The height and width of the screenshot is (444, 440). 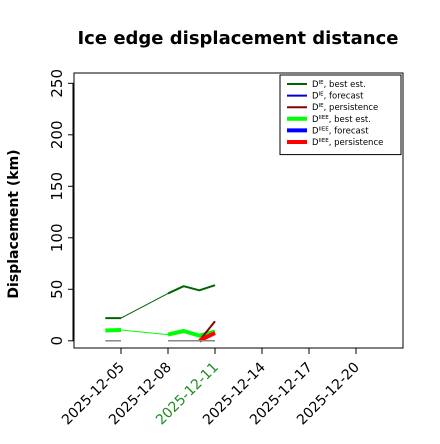 I want to click on y-tick-label: 100, so click(x=57, y=237).